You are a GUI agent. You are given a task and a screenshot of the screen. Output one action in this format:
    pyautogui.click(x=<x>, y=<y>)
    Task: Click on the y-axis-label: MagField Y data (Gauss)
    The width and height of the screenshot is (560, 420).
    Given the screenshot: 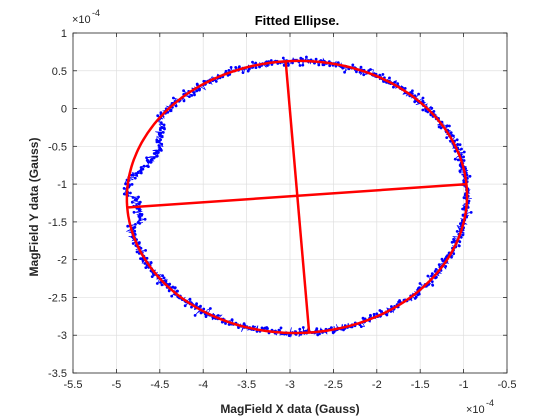 What is the action you would take?
    pyautogui.click(x=34, y=207)
    